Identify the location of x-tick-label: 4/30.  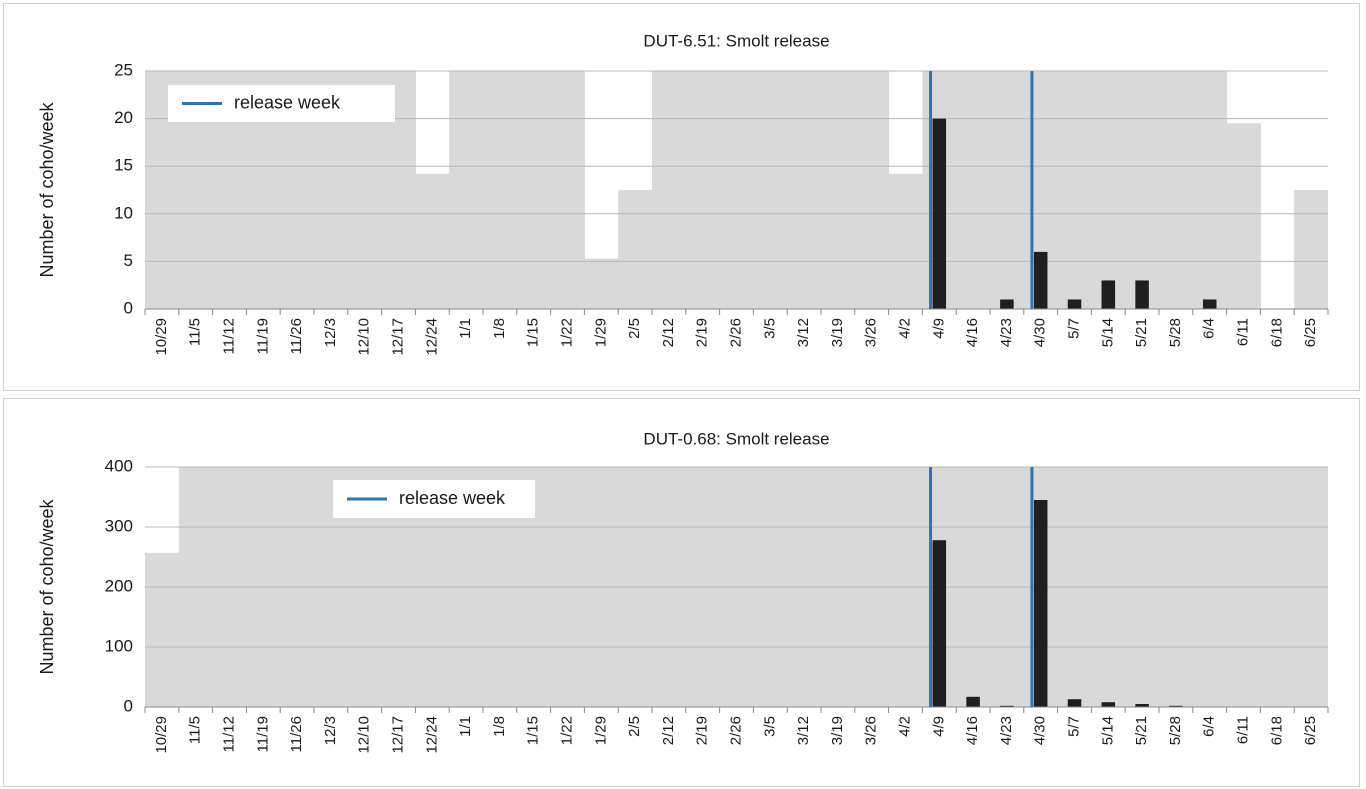
(1040, 730).